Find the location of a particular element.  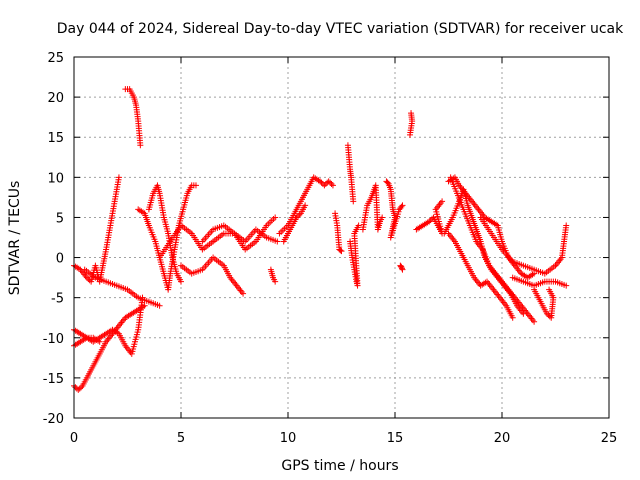

y-tick-label: 5 is located at coordinates (60, 218).